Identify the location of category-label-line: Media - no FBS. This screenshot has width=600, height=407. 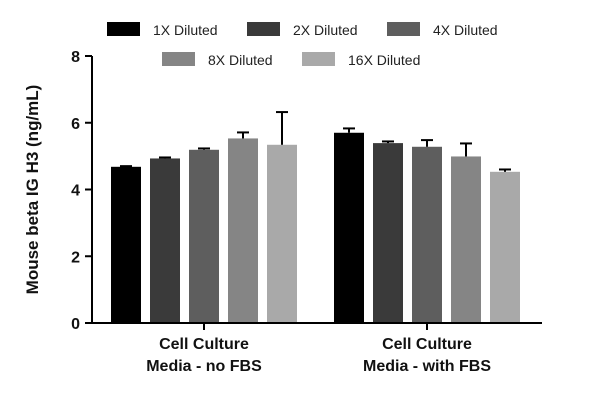
(204, 366).